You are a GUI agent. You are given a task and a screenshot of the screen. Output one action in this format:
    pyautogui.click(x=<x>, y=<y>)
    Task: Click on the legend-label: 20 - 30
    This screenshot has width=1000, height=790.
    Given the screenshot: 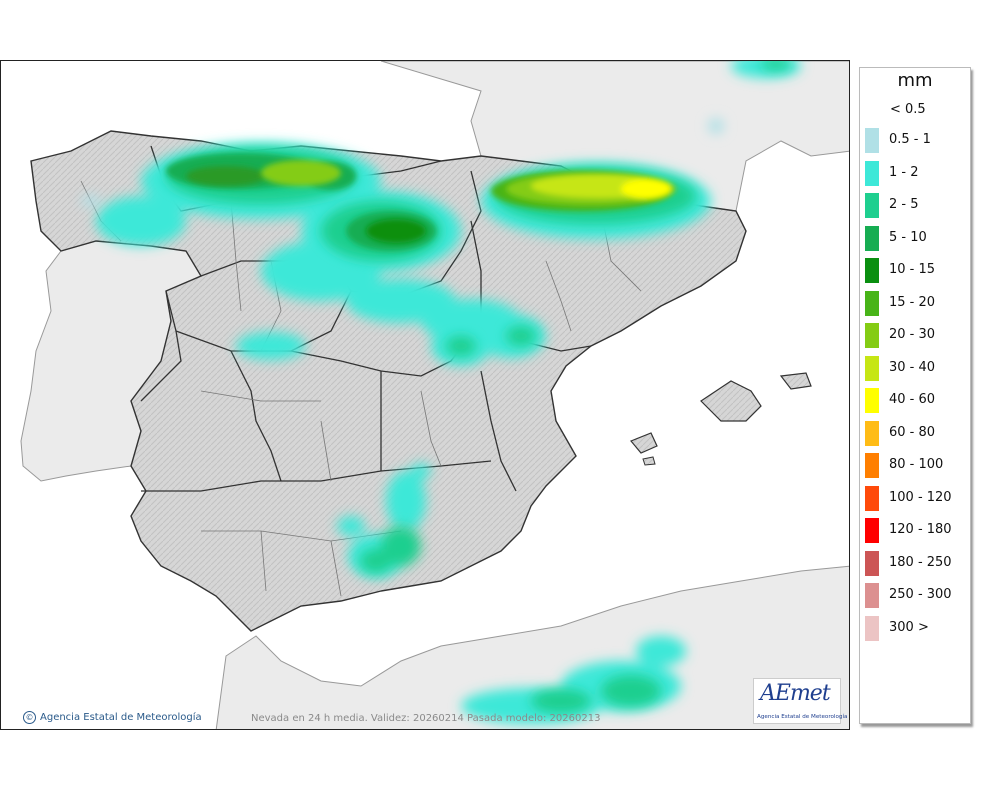 What is the action you would take?
    pyautogui.click(x=912, y=334)
    